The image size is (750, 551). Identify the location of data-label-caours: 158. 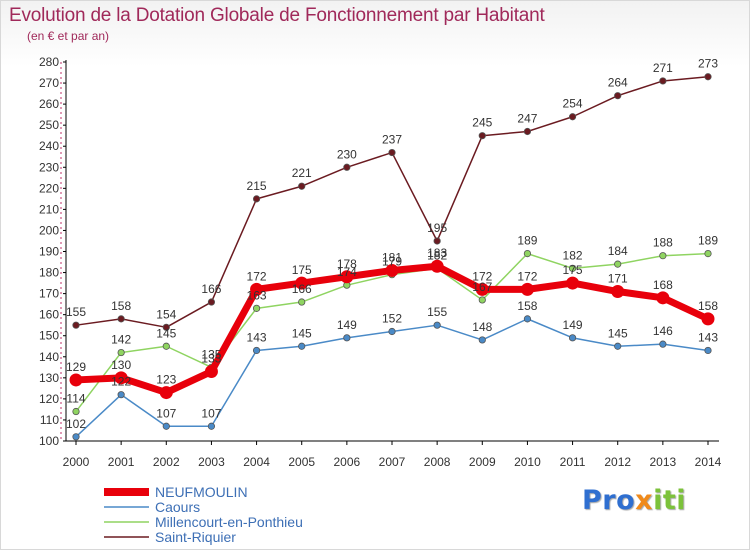
(527, 306).